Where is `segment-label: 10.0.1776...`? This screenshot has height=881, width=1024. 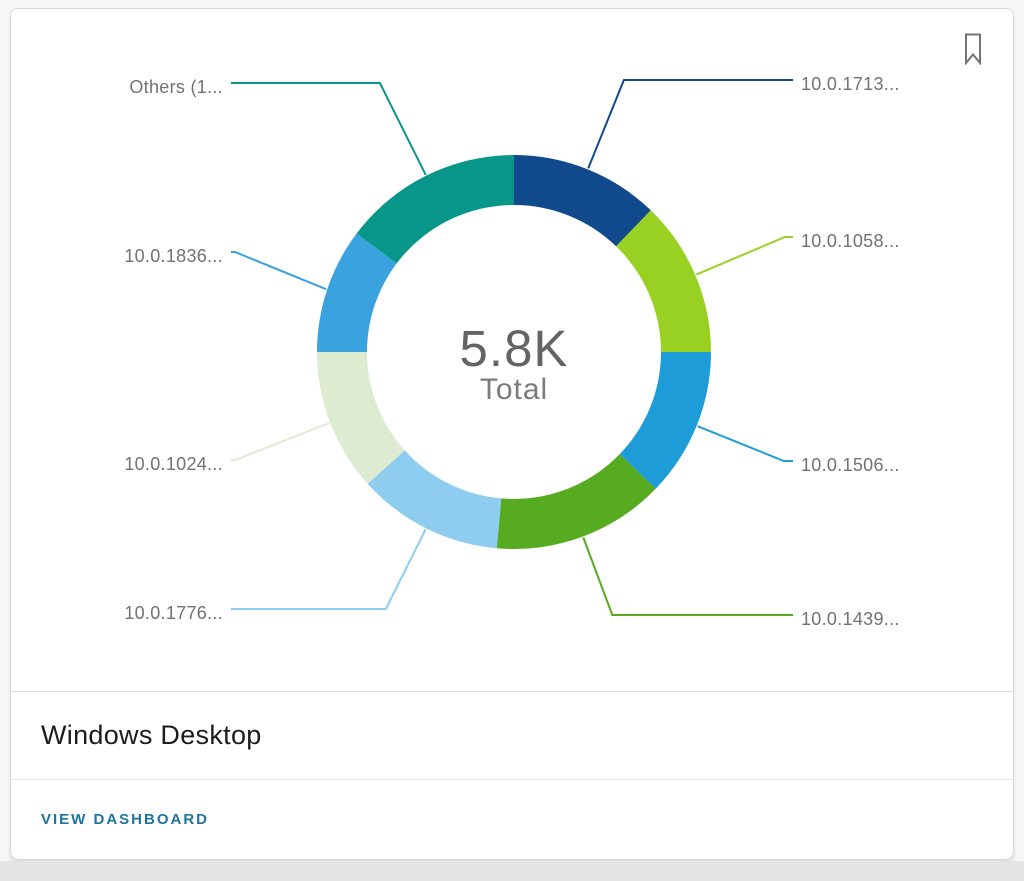
segment-label: 10.0.1776... is located at coordinates (173, 613).